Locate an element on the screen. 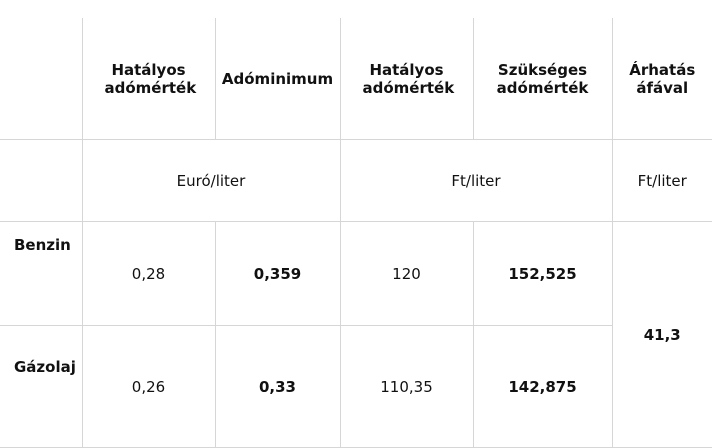 This screenshot has width=720, height=448. cell: 142,875 is located at coordinates (542, 386).